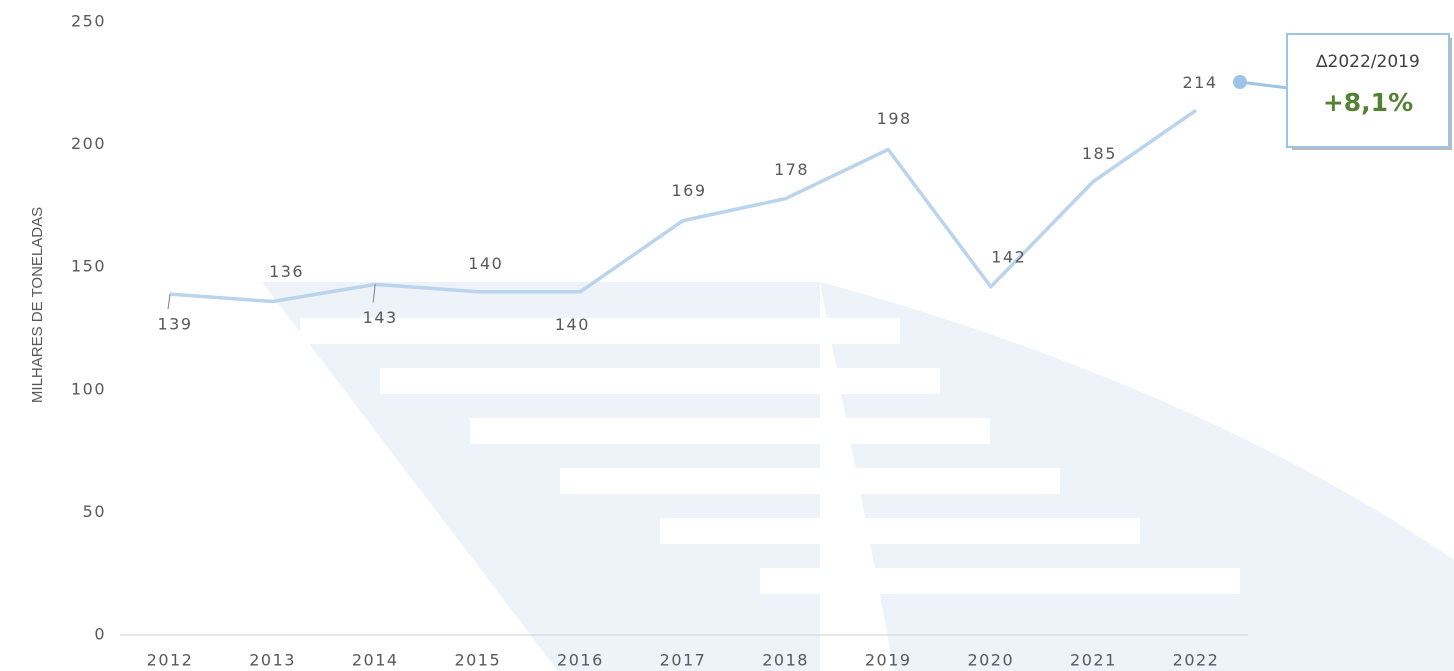 The image size is (1454, 671). Describe the element at coordinates (1008, 256) in the screenshot. I see `data-label: 142` at that location.